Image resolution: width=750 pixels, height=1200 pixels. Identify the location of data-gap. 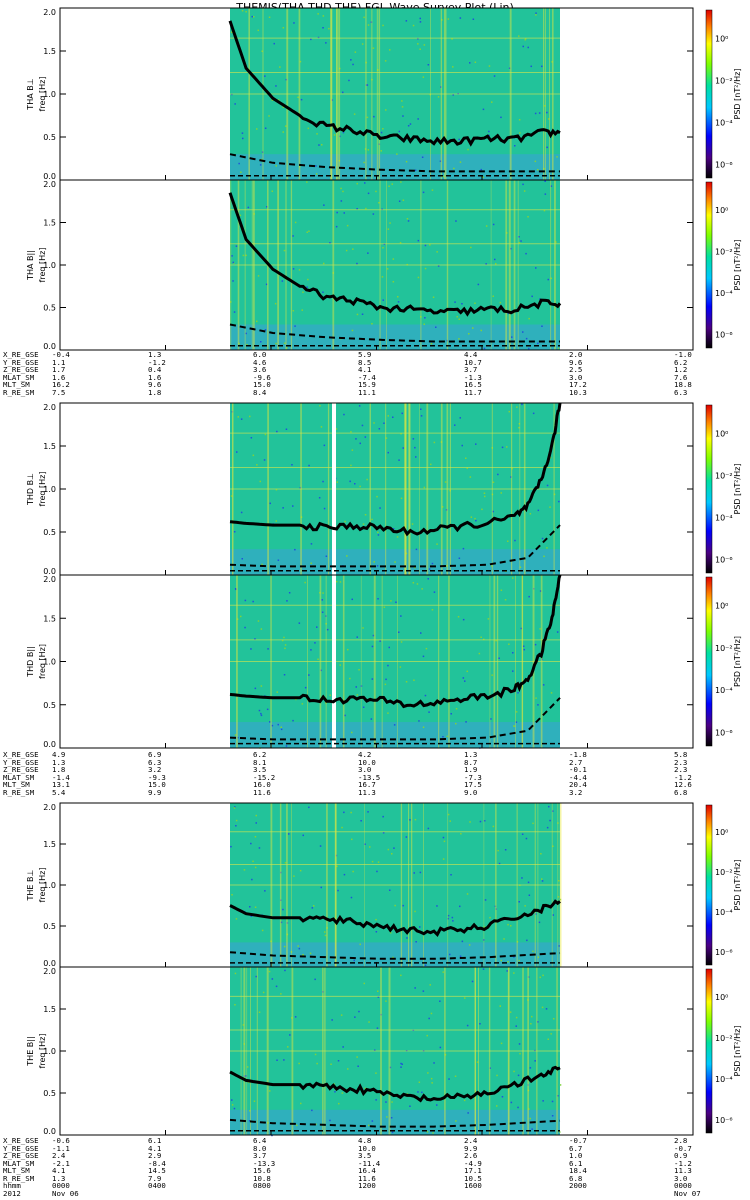
(334, 489).